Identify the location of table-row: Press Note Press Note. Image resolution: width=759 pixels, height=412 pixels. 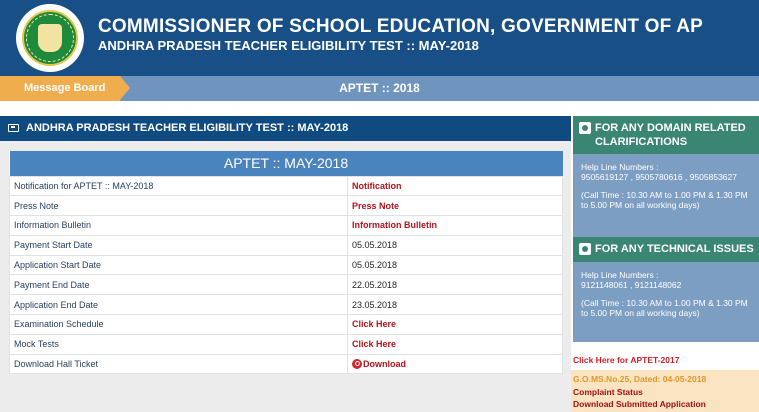
(286, 206).